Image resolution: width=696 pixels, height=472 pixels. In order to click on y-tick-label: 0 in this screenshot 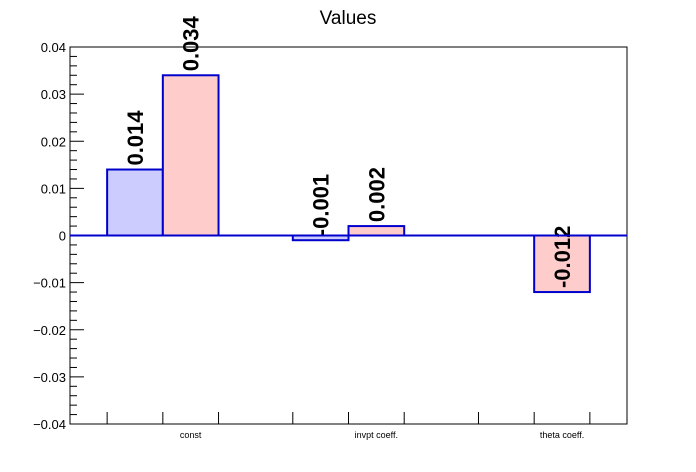, I will do `click(62, 236)`.